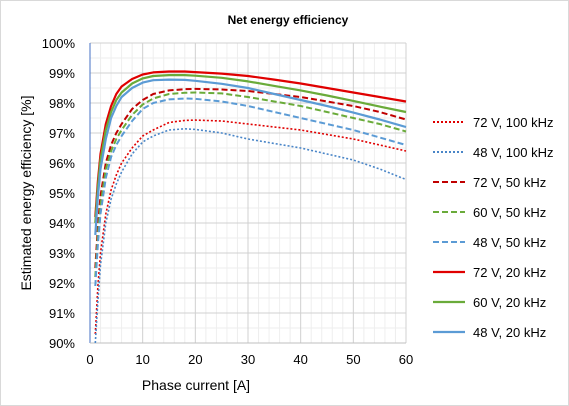 Image resolution: width=569 pixels, height=406 pixels. I want to click on x-tick-label: 30, so click(248, 359).